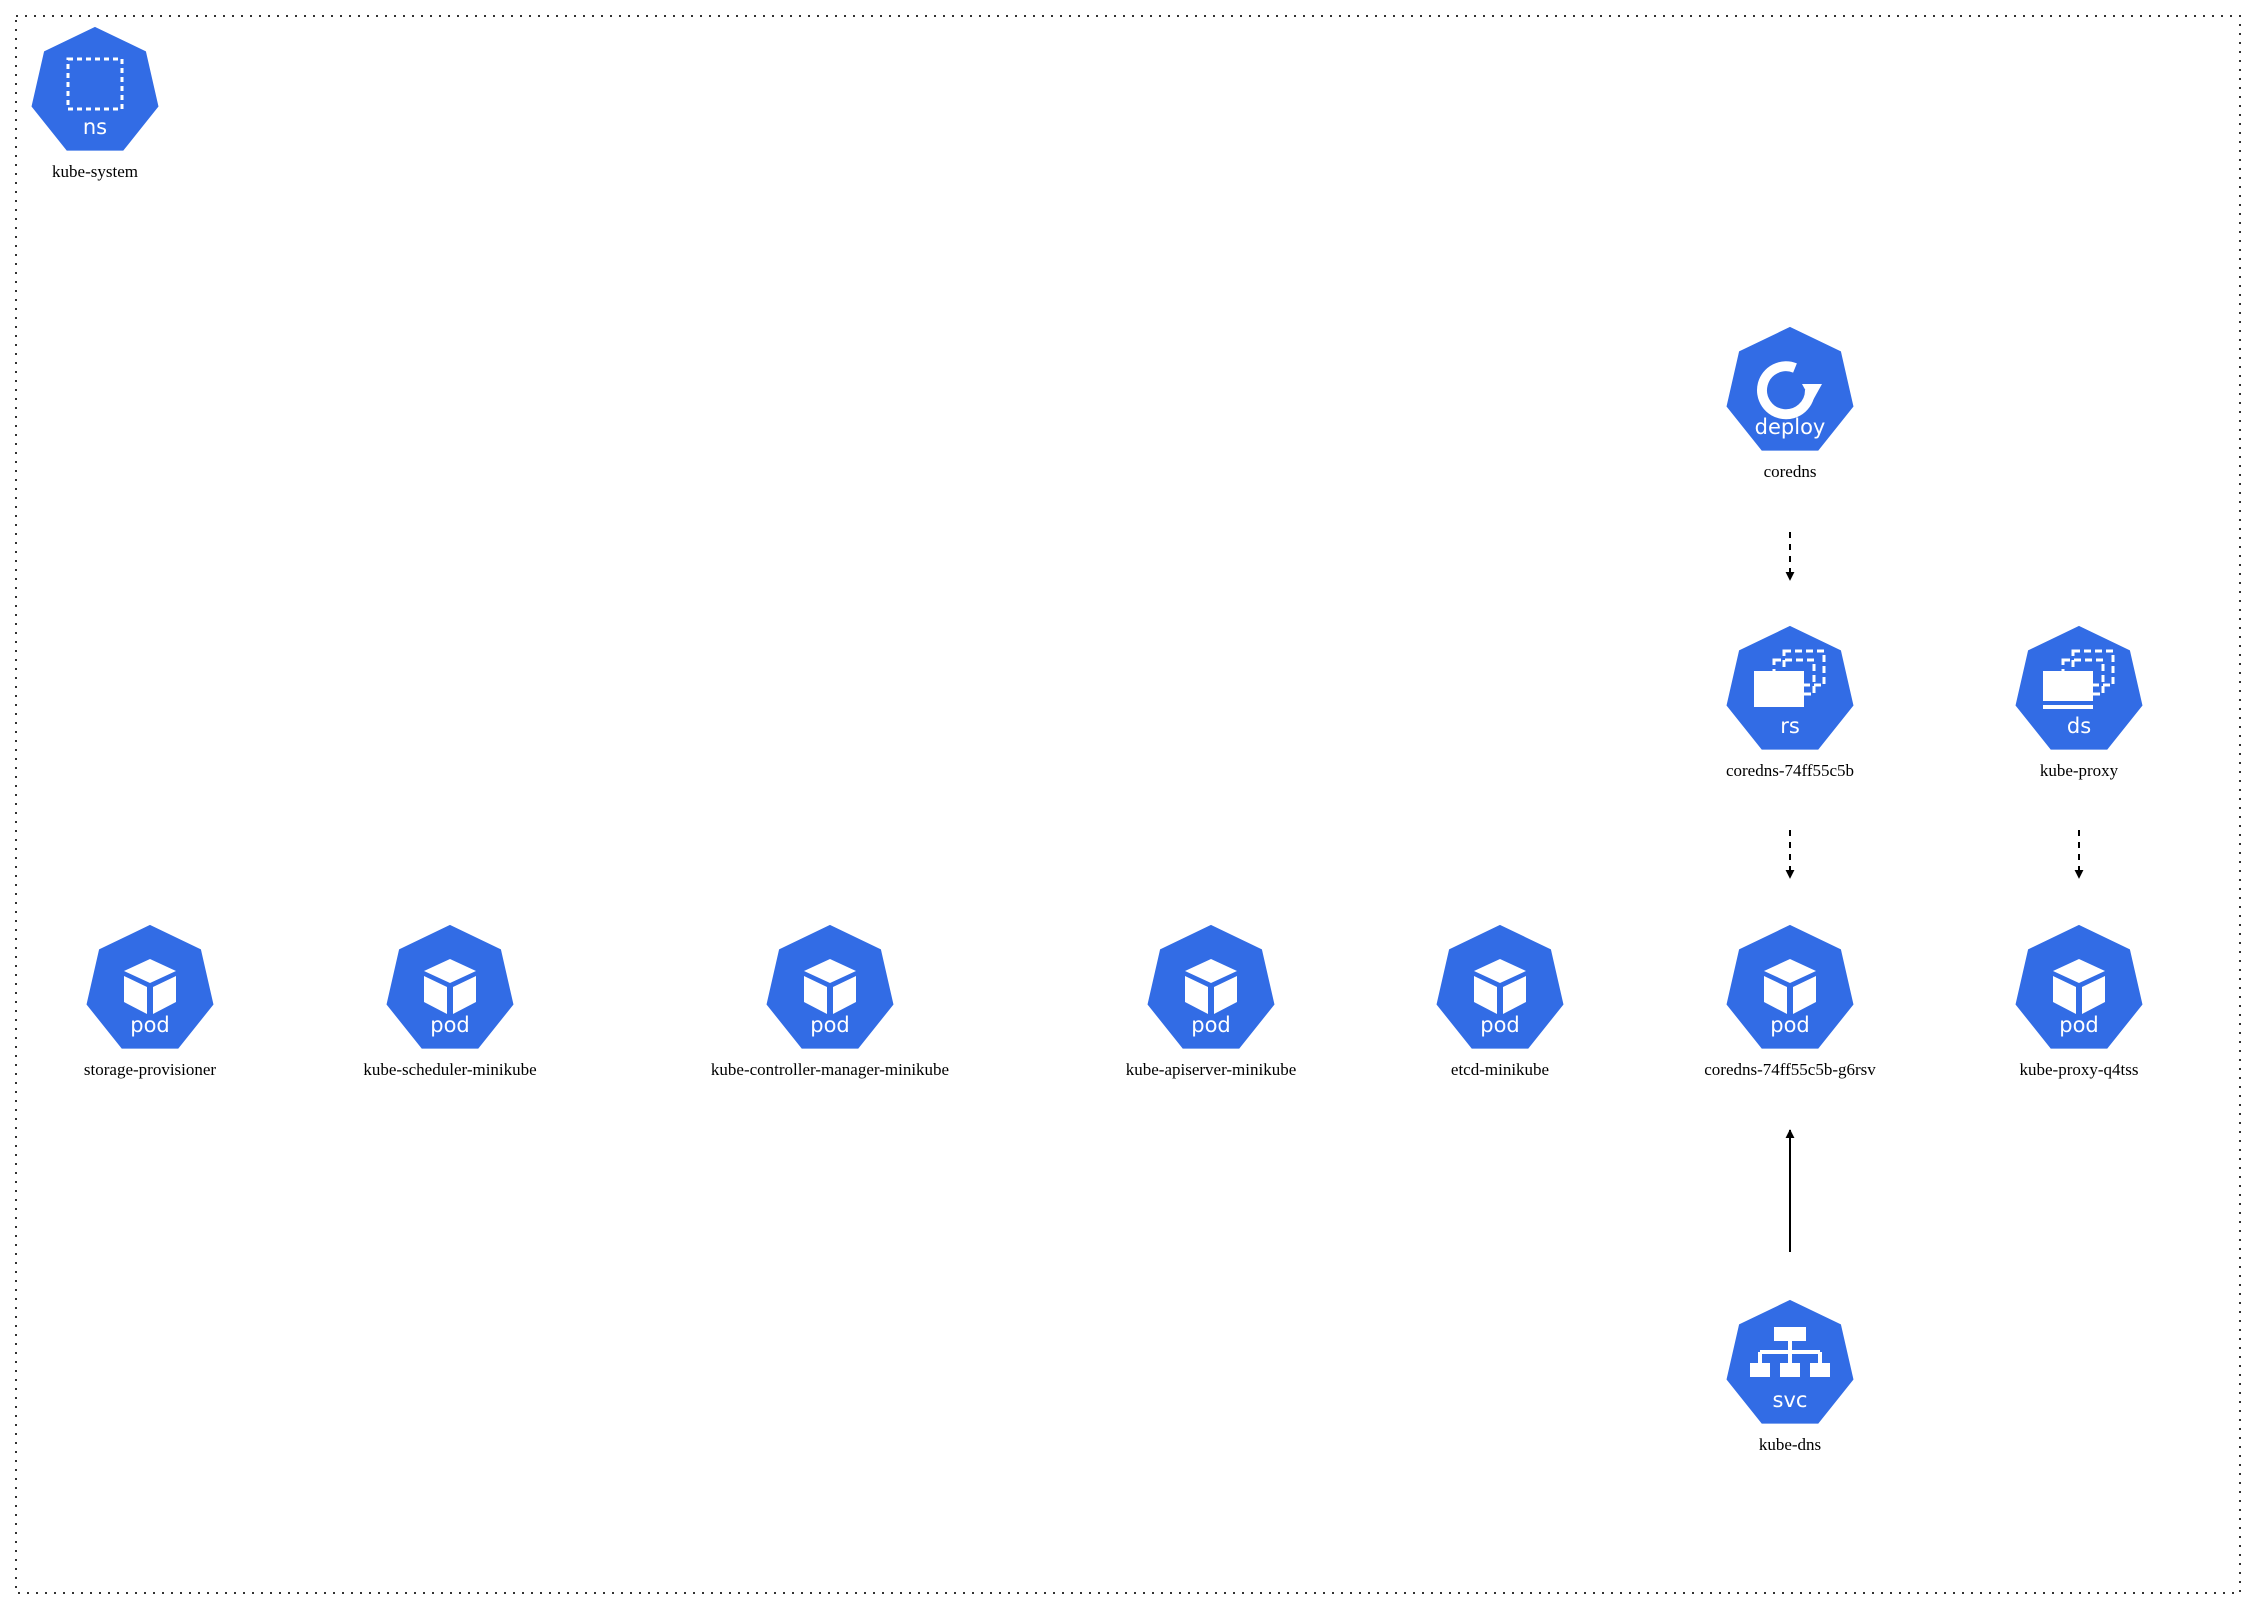  I want to click on rs-node-coredns-74ff55c5b: rs coredns-74ff55c5b, so click(1790, 702).